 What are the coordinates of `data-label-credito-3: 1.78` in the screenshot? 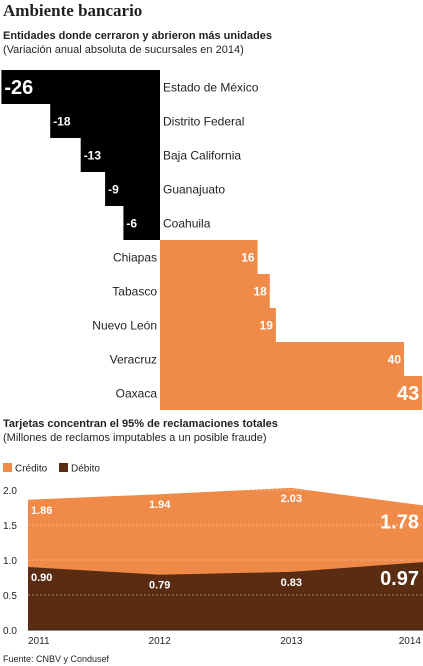 It's located at (399, 522).